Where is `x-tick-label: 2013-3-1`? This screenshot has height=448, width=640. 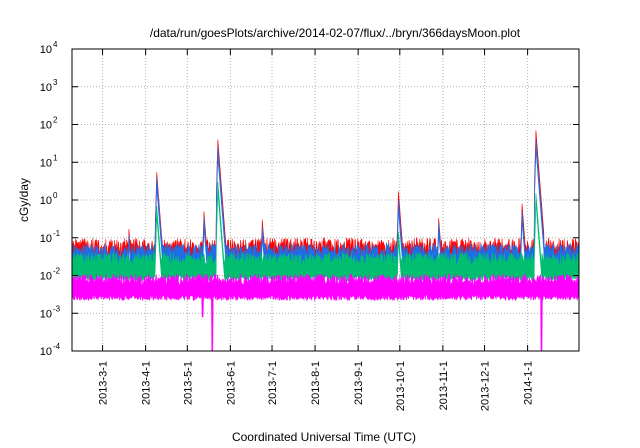 x-tick-label: 2013-3-1 is located at coordinates (104, 383).